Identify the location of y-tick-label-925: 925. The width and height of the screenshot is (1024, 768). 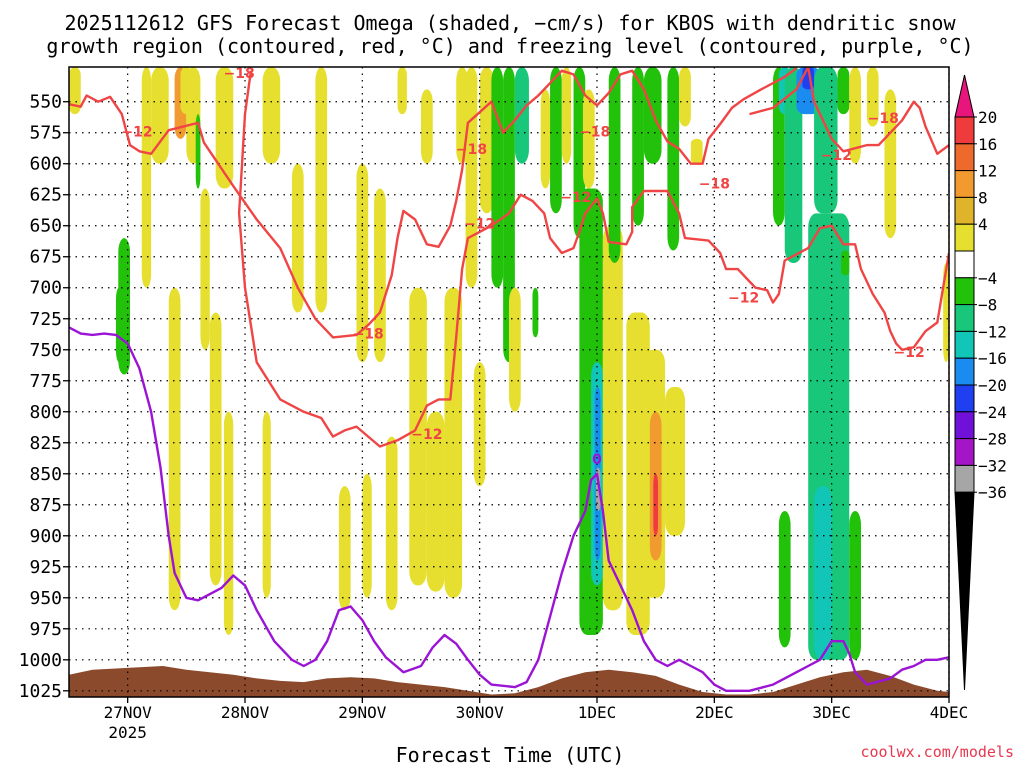
(45, 567).